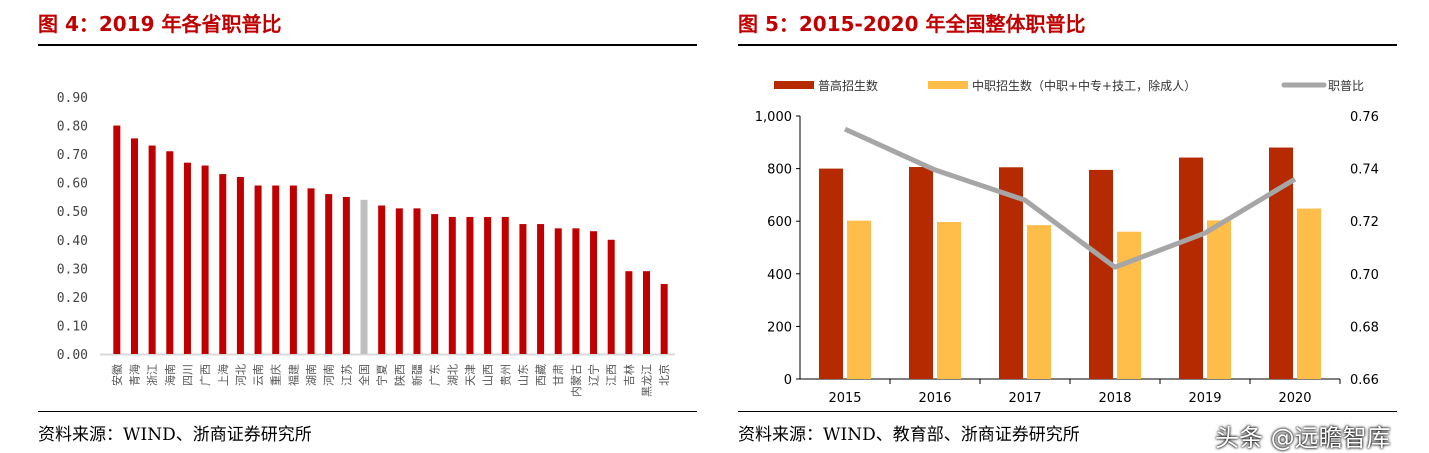  Describe the element at coordinates (575, 291) in the screenshot. I see `bar-内蒙古` at that location.